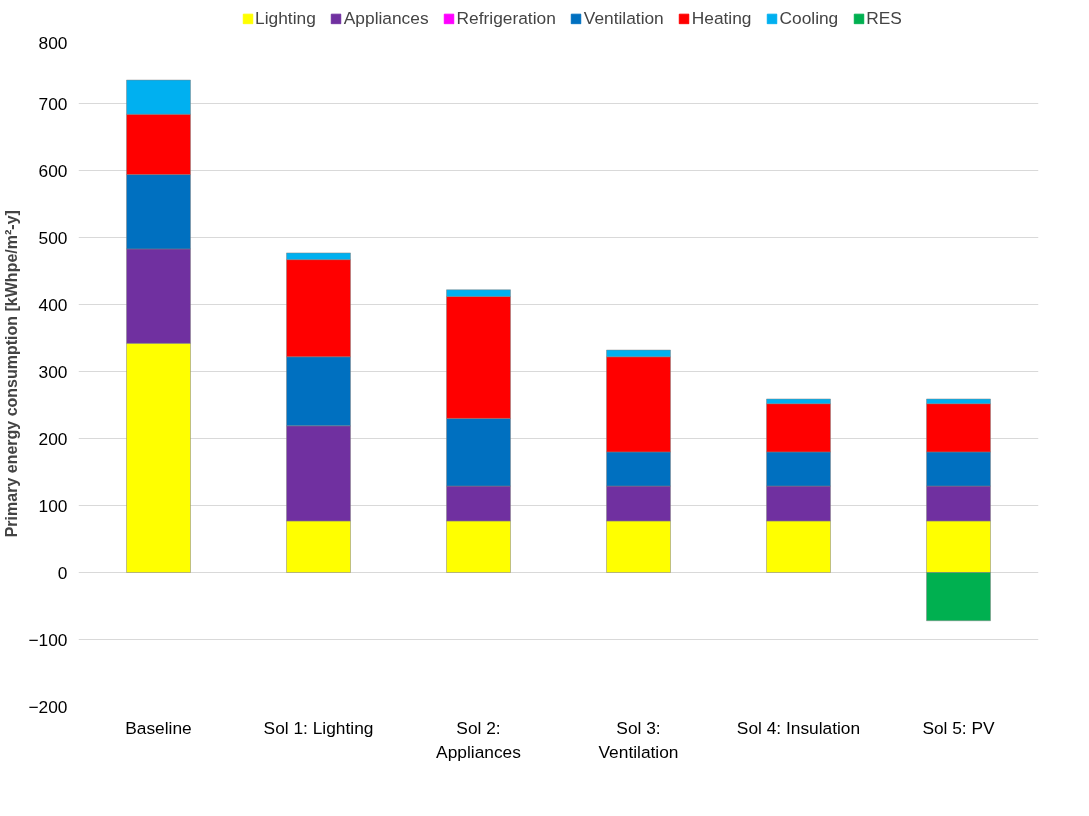  Describe the element at coordinates (623, 18) in the screenshot. I see `legend-label: Ventilation` at that location.